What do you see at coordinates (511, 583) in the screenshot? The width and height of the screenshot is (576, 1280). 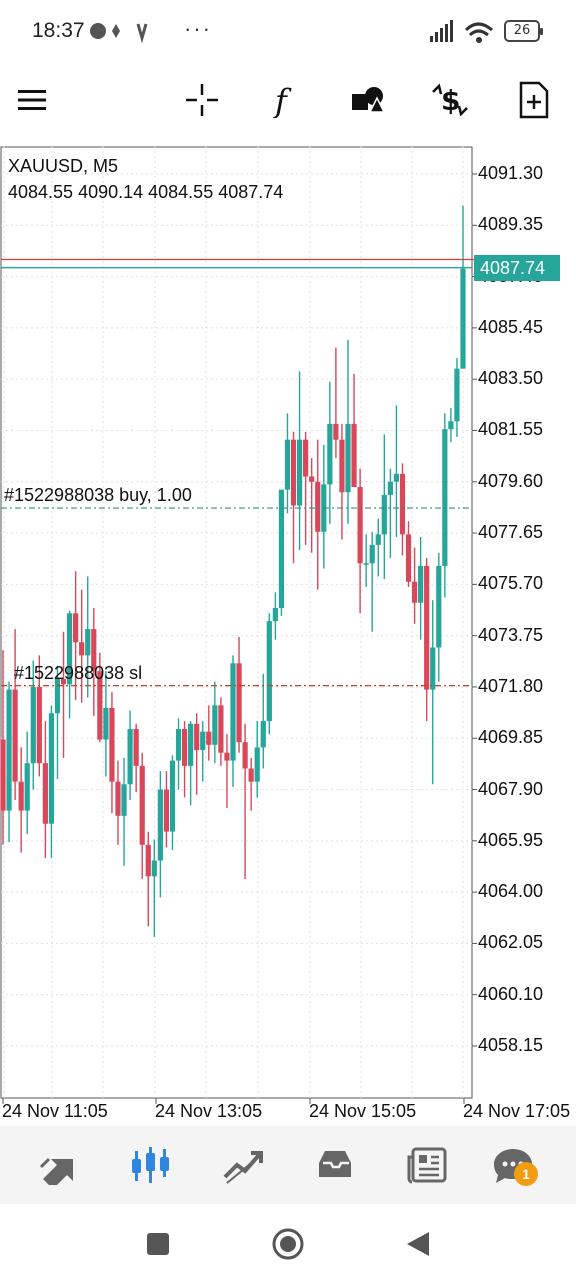 I see `y-tick-label: 4075.70` at bounding box center [511, 583].